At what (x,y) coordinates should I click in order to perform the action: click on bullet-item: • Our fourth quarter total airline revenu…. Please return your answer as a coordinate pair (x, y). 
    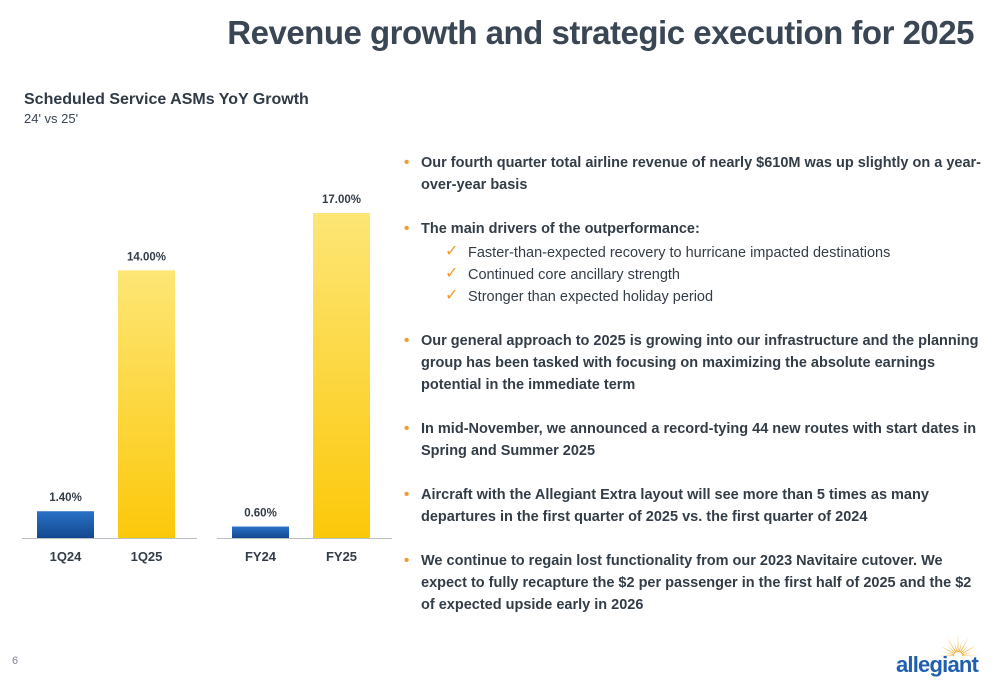
    Looking at the image, I should click on (694, 174).